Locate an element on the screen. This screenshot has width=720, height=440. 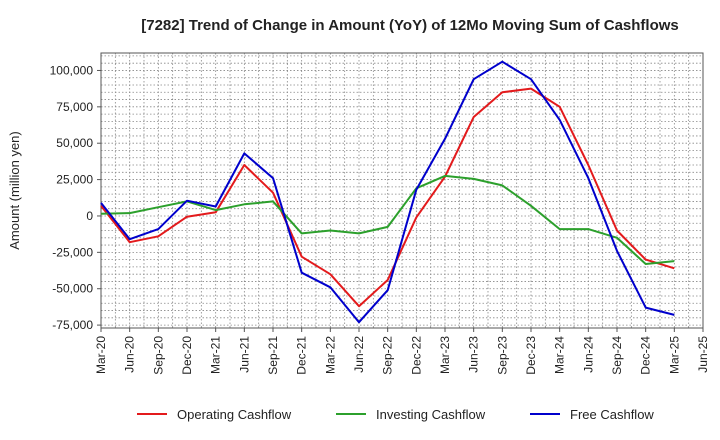
x-tick-label: Mar-24 is located at coordinates (560, 355).